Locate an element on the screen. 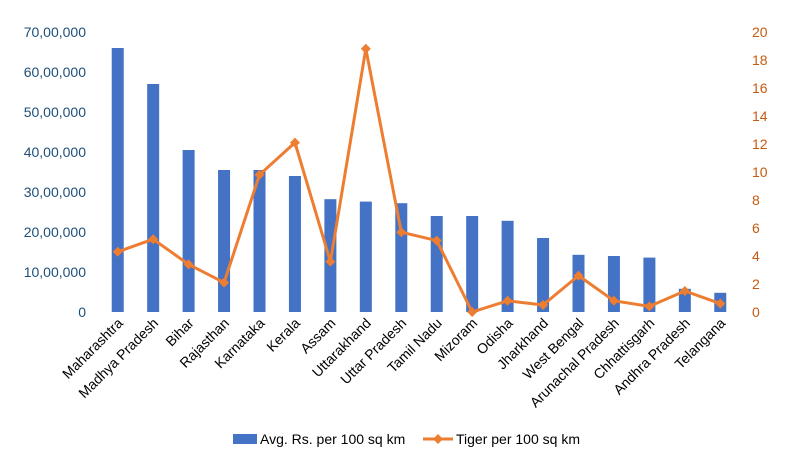  line-point-chhattisgarh is located at coordinates (649, 306).